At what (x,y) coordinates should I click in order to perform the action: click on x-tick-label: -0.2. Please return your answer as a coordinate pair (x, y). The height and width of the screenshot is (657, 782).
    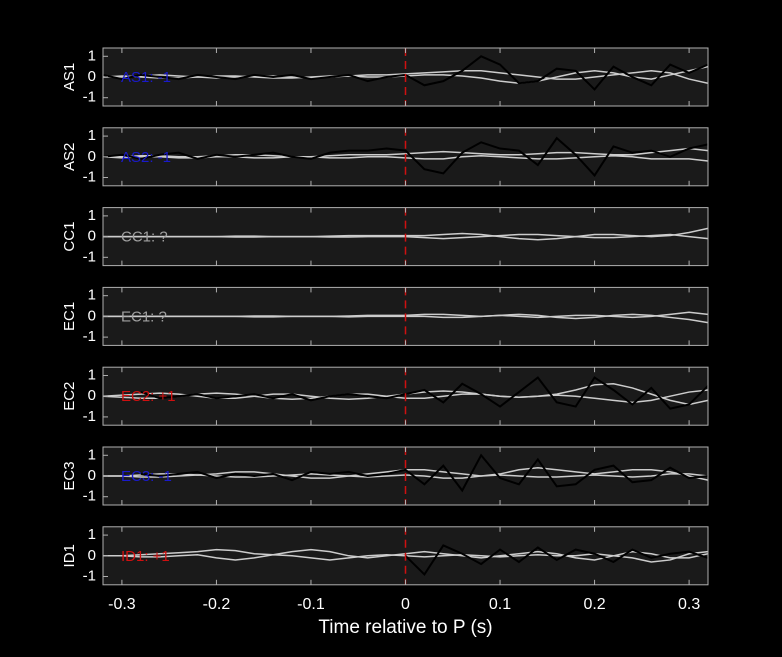
    Looking at the image, I should click on (217, 604).